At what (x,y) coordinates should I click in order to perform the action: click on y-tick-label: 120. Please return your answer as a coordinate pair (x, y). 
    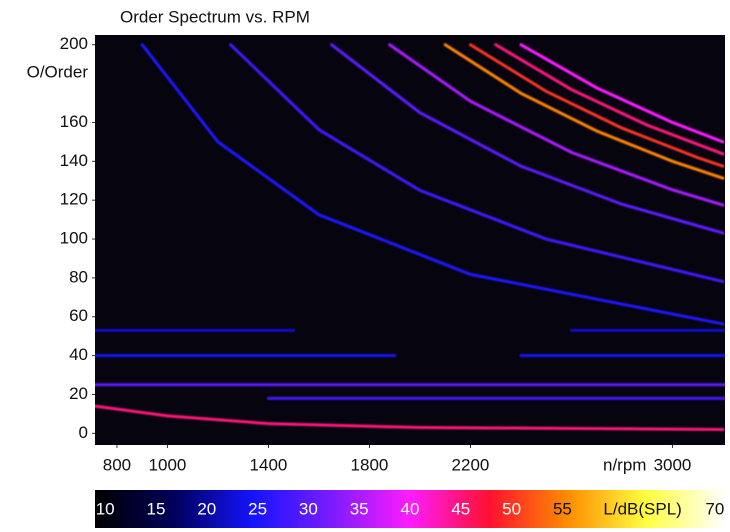
    Looking at the image, I should click on (74, 199).